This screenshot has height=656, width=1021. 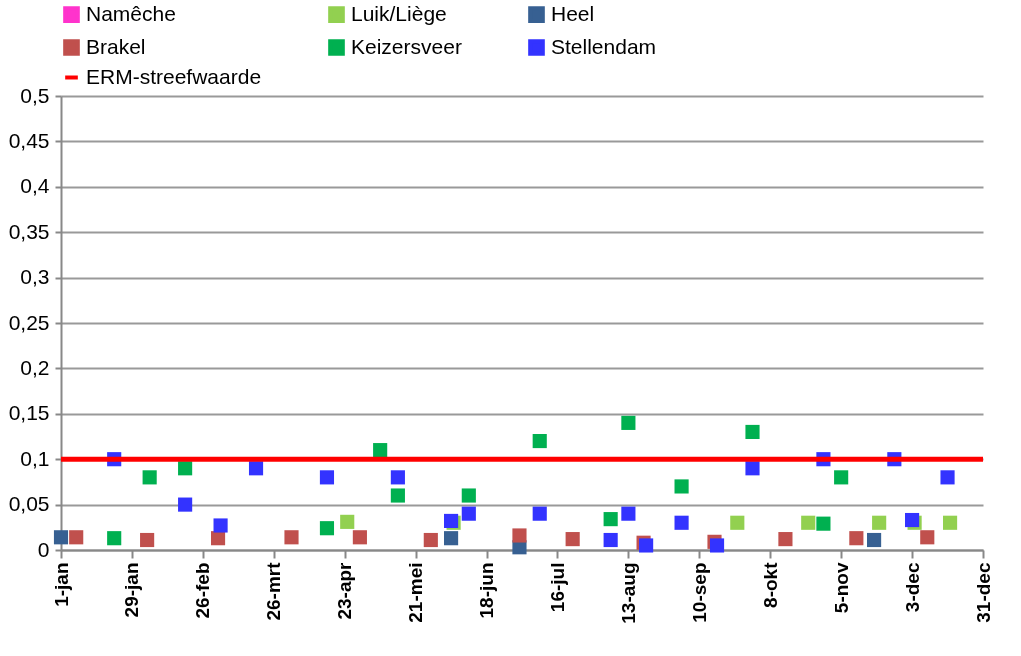 What do you see at coordinates (912, 587) in the screenshot?
I see `x-tick-label: 3-dec` at bounding box center [912, 587].